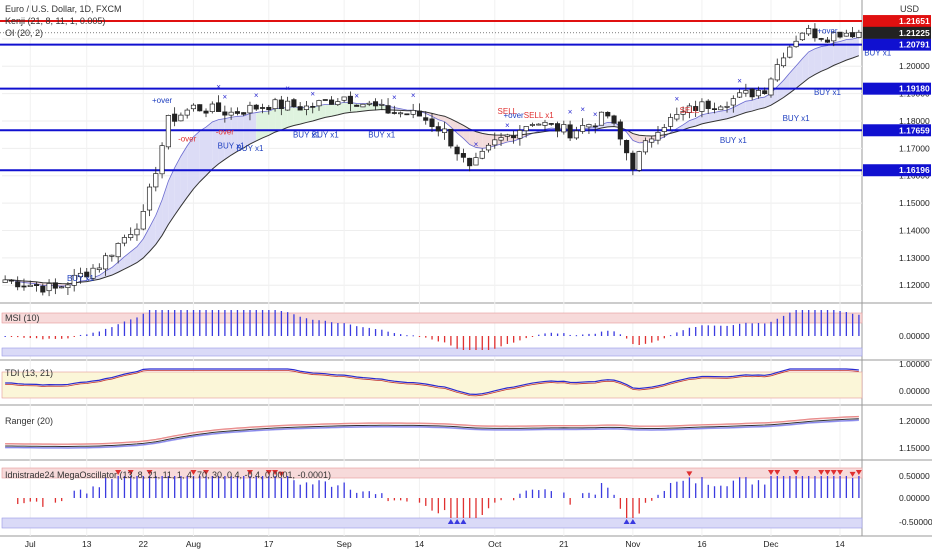  Describe the element at coordinates (439, 497) in the screenshot. I see `oscillator-pane` at that location.